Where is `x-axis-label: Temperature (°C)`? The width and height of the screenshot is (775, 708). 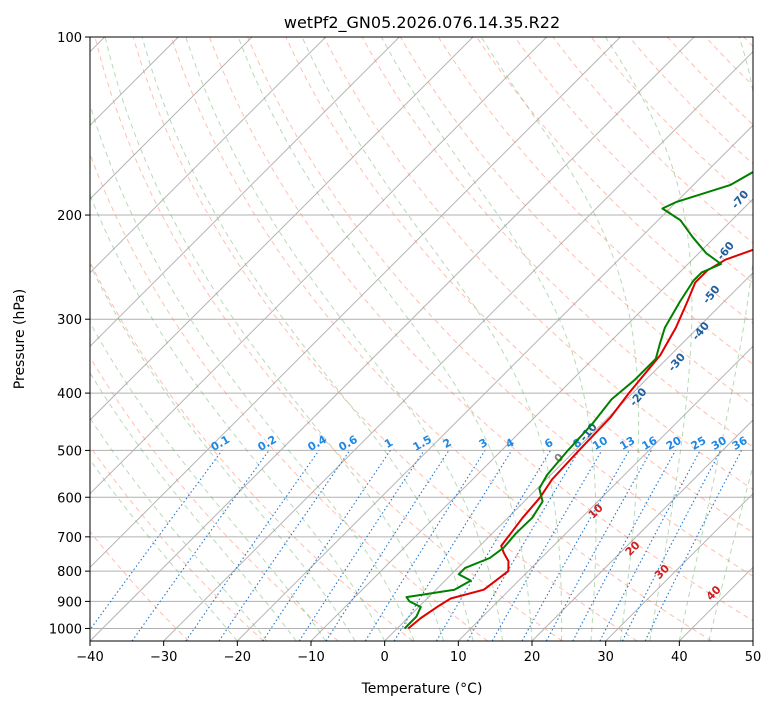
x-axis-label: Temperature (°C) is located at coordinates (422, 689).